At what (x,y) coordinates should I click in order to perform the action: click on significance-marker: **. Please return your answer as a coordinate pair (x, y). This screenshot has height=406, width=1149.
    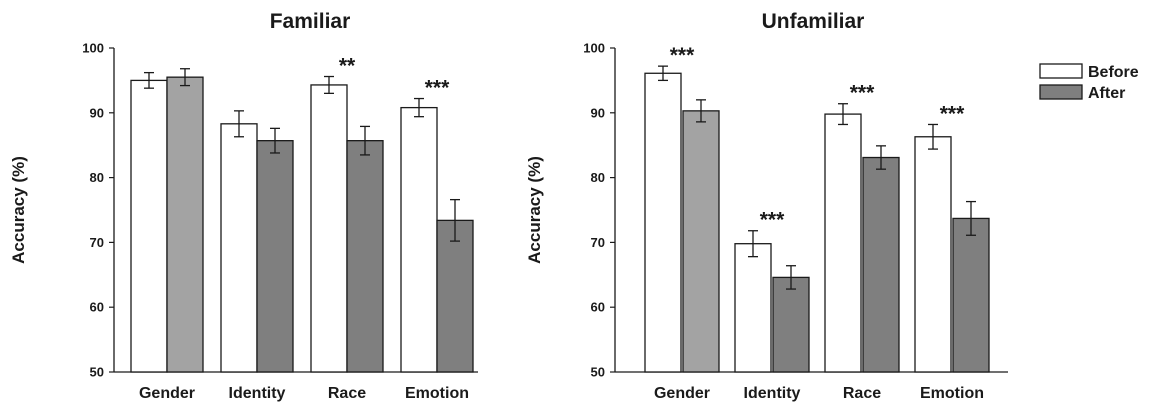
    Looking at the image, I should click on (347, 66).